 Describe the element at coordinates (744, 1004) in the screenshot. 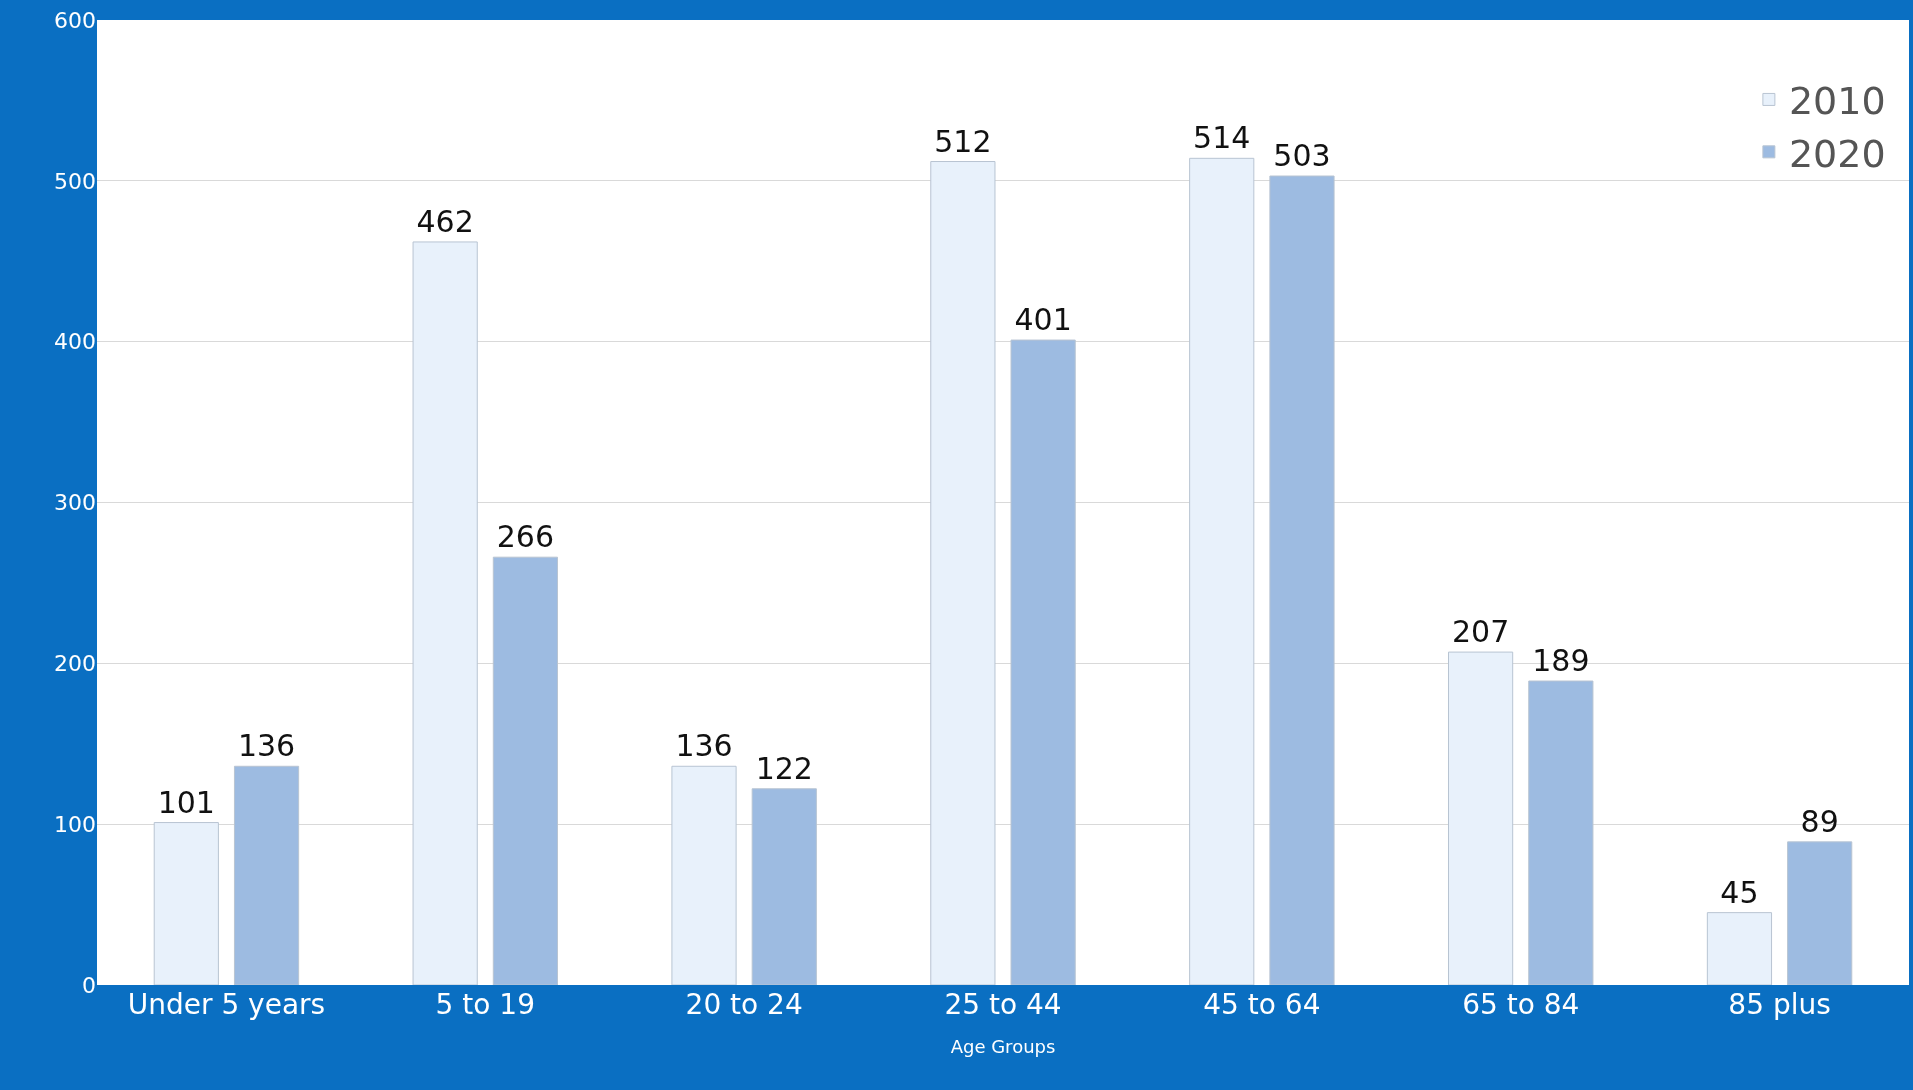

I see `x-tick-label: 20 to 24` at that location.